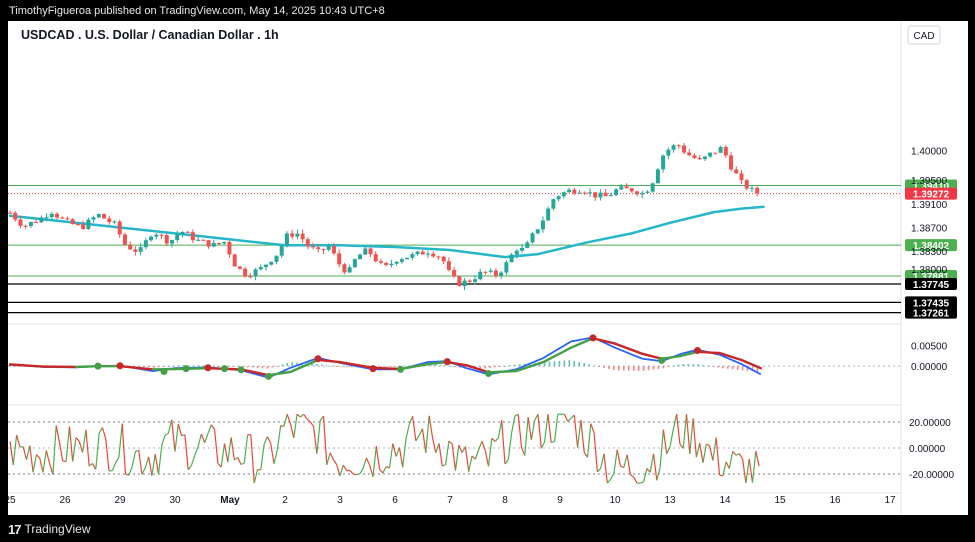  I want to click on price-level-badge, so click(931, 245).